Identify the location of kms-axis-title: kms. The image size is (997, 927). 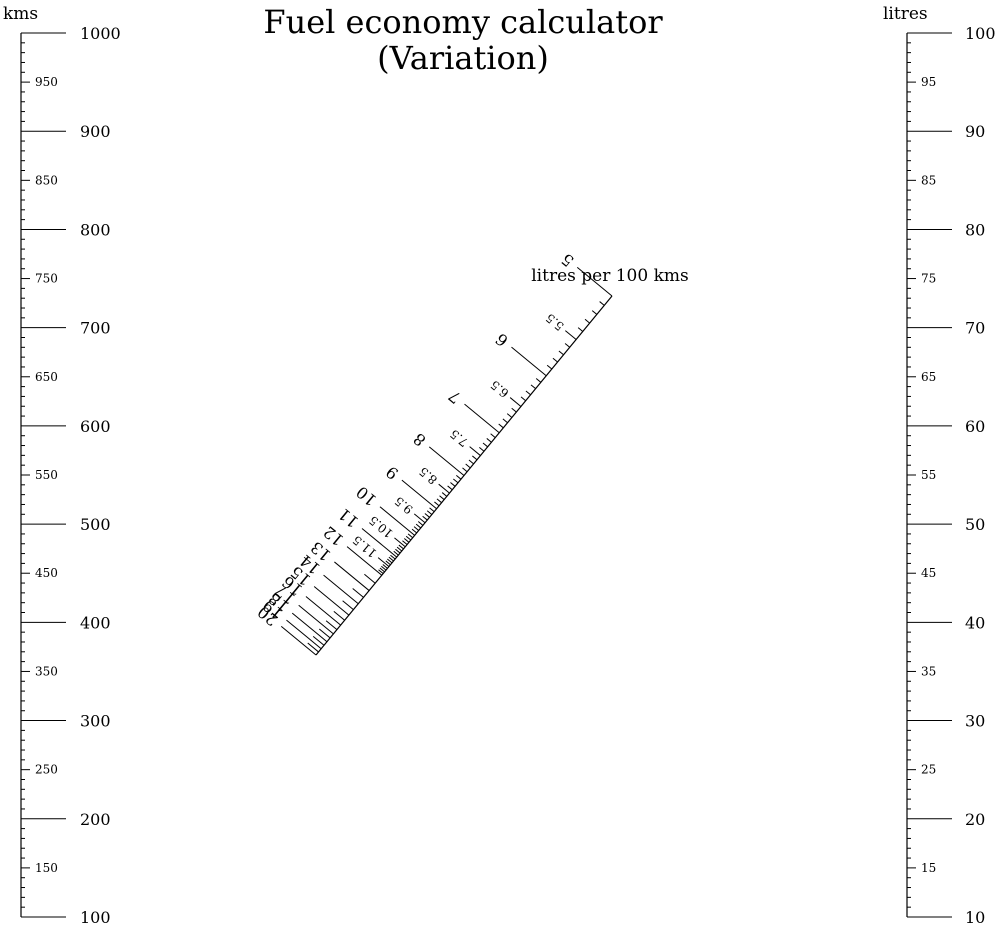
(20, 14).